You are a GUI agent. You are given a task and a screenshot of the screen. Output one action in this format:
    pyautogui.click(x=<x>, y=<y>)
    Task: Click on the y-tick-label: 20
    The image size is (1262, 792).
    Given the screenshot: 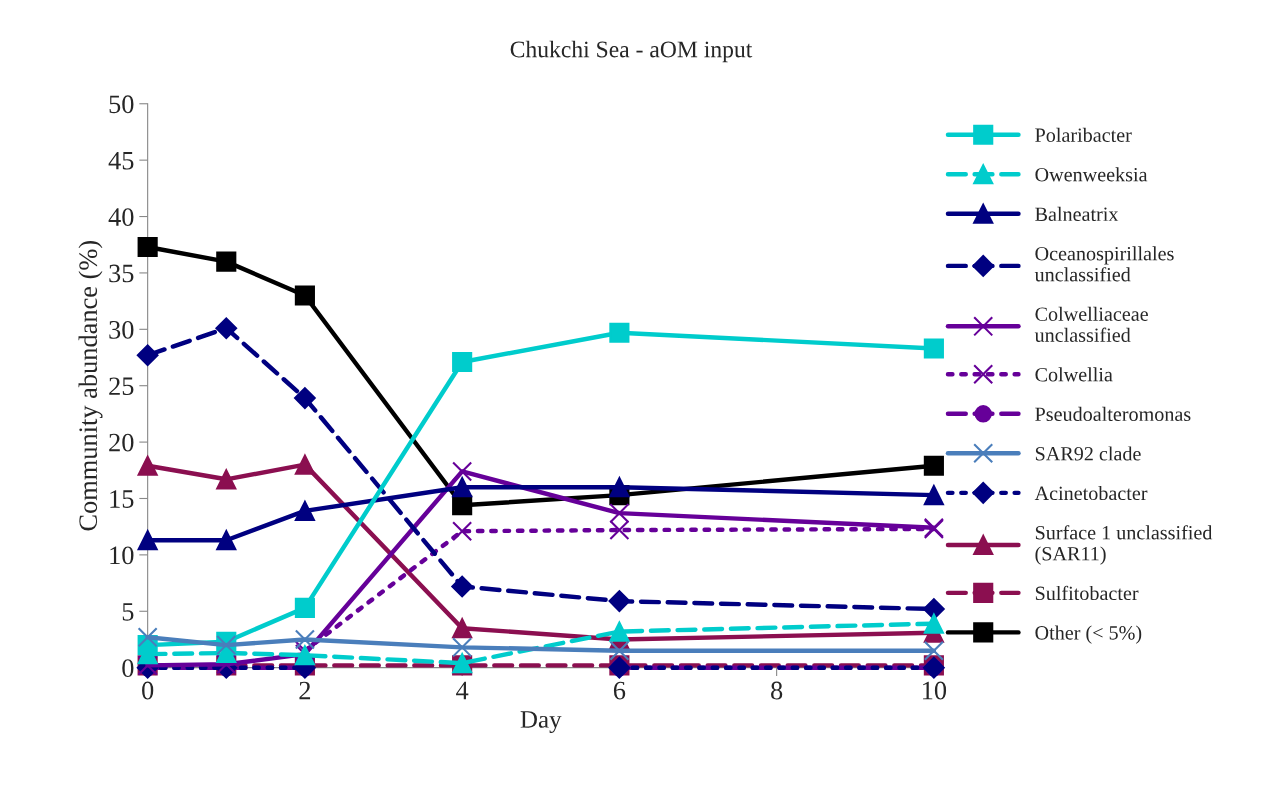 What is the action you would take?
    pyautogui.click(x=121, y=442)
    